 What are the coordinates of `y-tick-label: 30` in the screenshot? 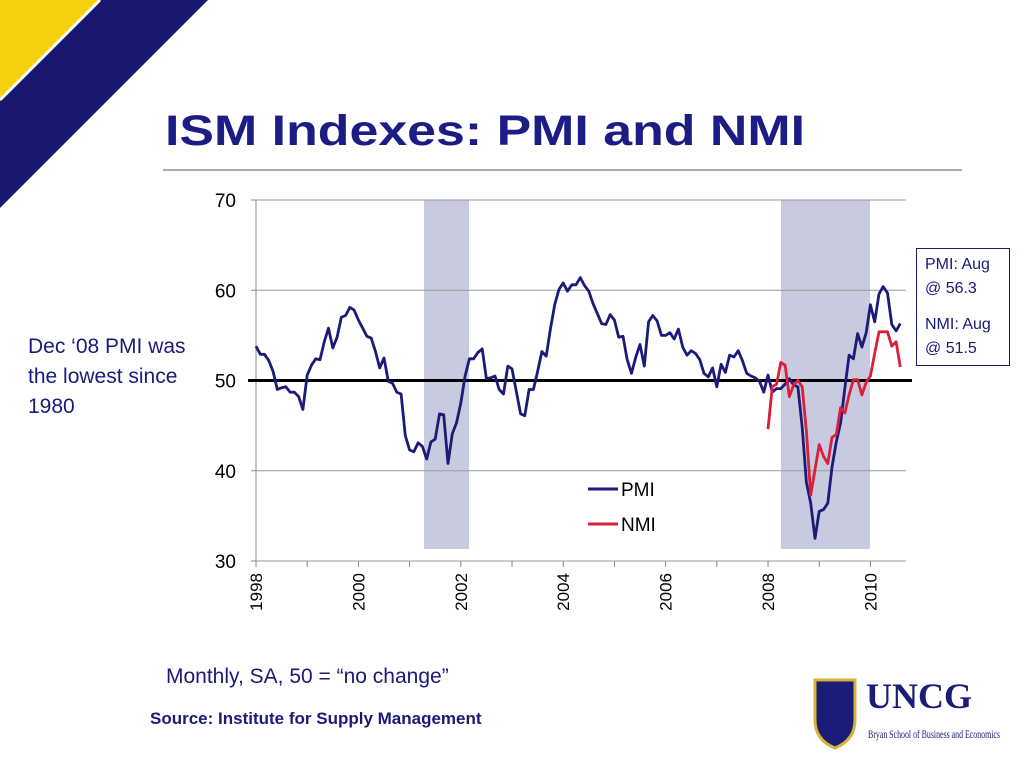 It's located at (225, 562).